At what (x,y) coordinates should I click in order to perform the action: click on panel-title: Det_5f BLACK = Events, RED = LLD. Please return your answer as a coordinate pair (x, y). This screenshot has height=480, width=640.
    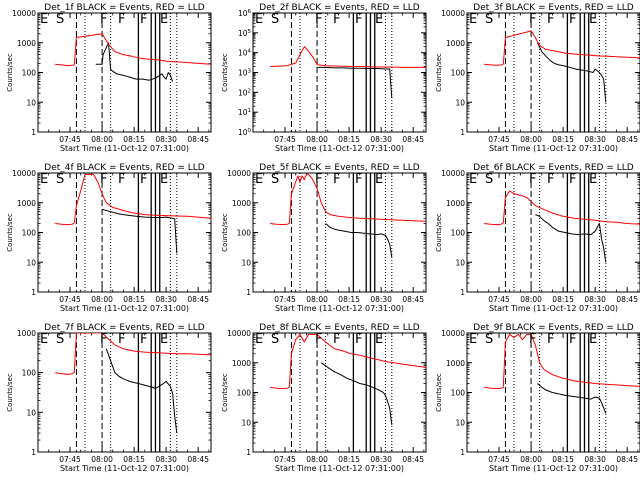
    Looking at the image, I should click on (339, 168).